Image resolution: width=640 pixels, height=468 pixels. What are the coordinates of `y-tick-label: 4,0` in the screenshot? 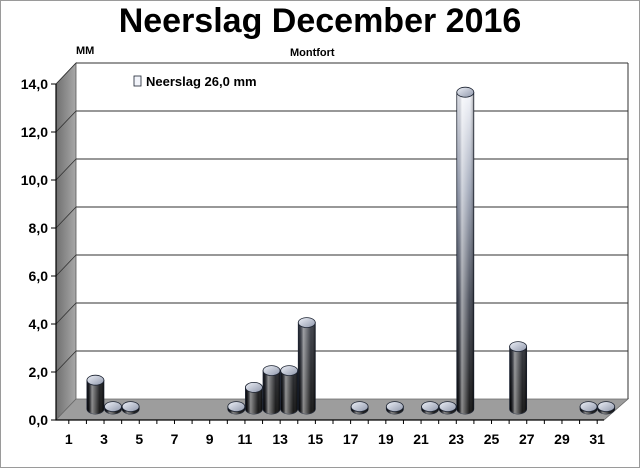 It's located at (39, 324).